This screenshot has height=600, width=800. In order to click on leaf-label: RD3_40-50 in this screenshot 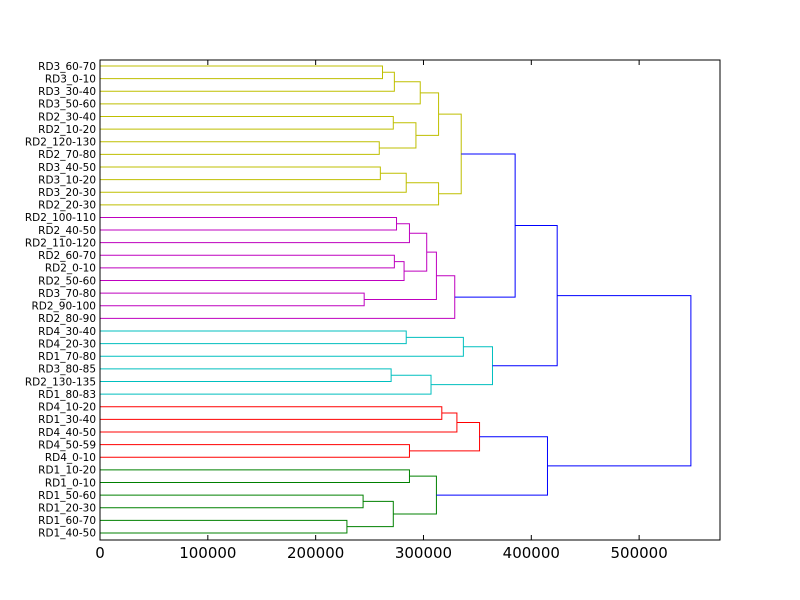, I will do `click(67, 168)`.